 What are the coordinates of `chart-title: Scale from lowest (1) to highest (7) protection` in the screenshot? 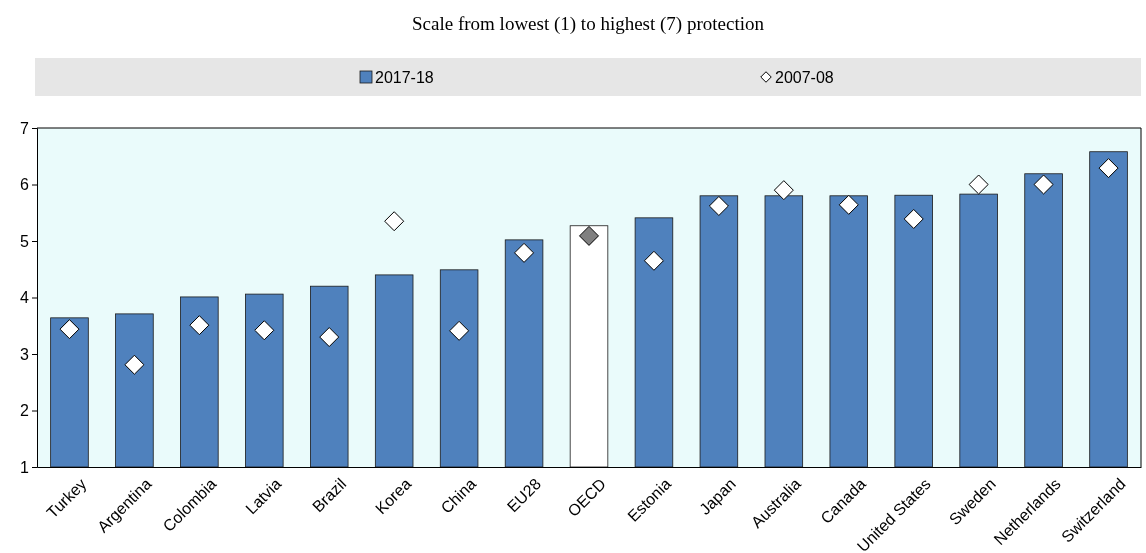 It's located at (588, 24).